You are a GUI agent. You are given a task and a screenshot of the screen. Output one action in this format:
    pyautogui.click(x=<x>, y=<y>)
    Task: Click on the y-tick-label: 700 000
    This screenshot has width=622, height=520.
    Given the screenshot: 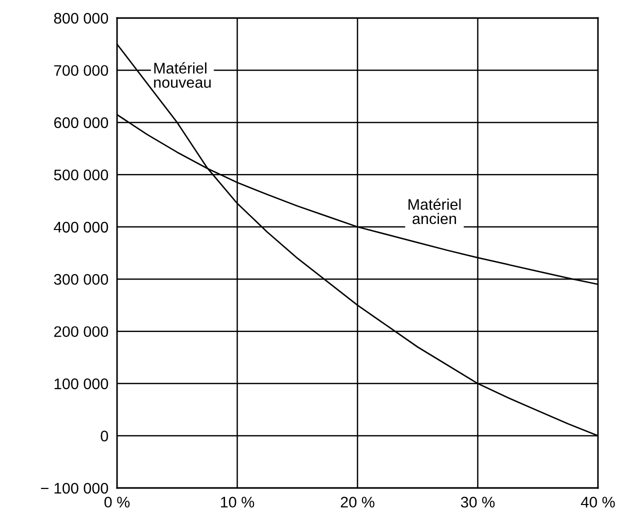 What is the action you would take?
    pyautogui.click(x=81, y=70)
    